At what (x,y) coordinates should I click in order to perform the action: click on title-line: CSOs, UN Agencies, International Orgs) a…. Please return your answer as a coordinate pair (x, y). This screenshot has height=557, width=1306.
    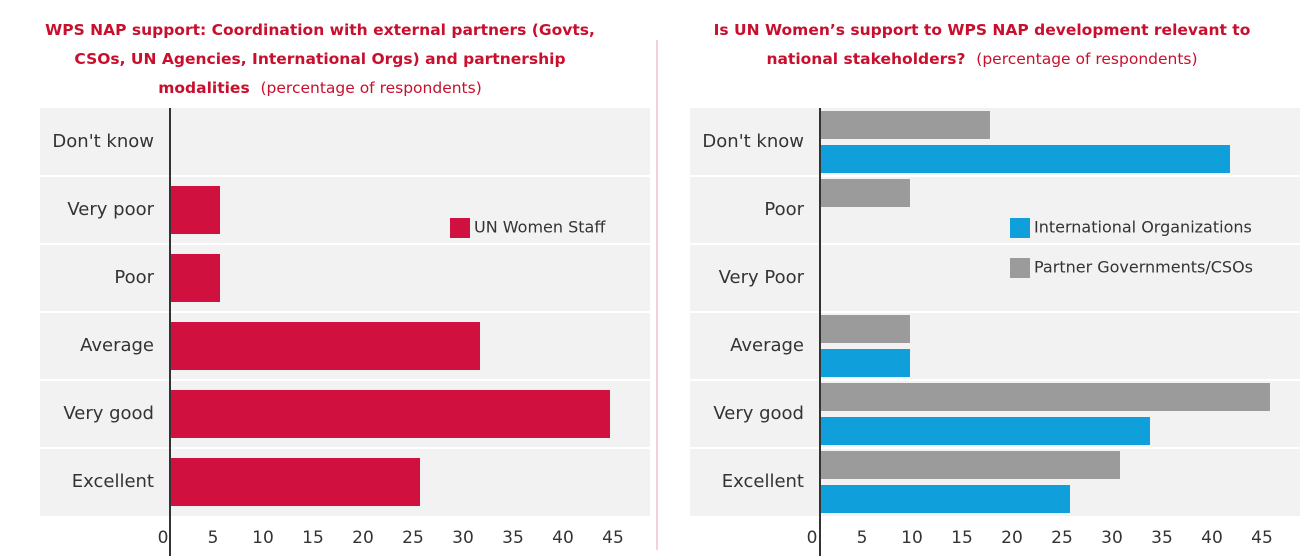
    Looking at the image, I should click on (319, 59).